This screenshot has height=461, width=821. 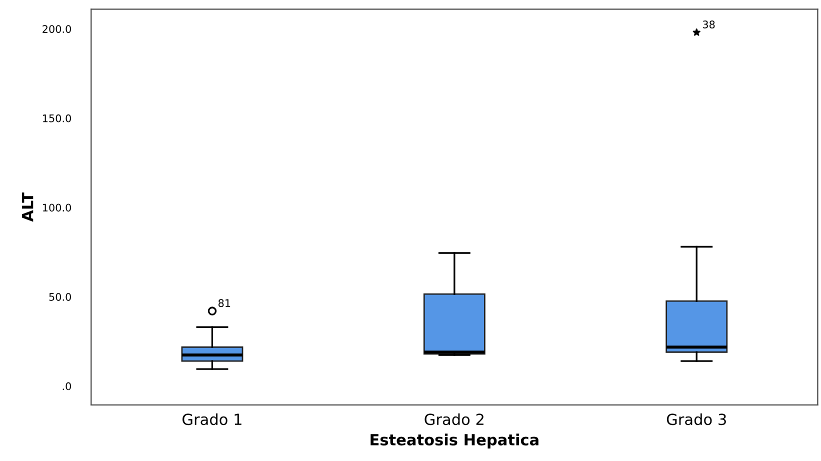 What do you see at coordinates (454, 441) in the screenshot?
I see `x-axis-title: Esteatosis Hepatica` at bounding box center [454, 441].